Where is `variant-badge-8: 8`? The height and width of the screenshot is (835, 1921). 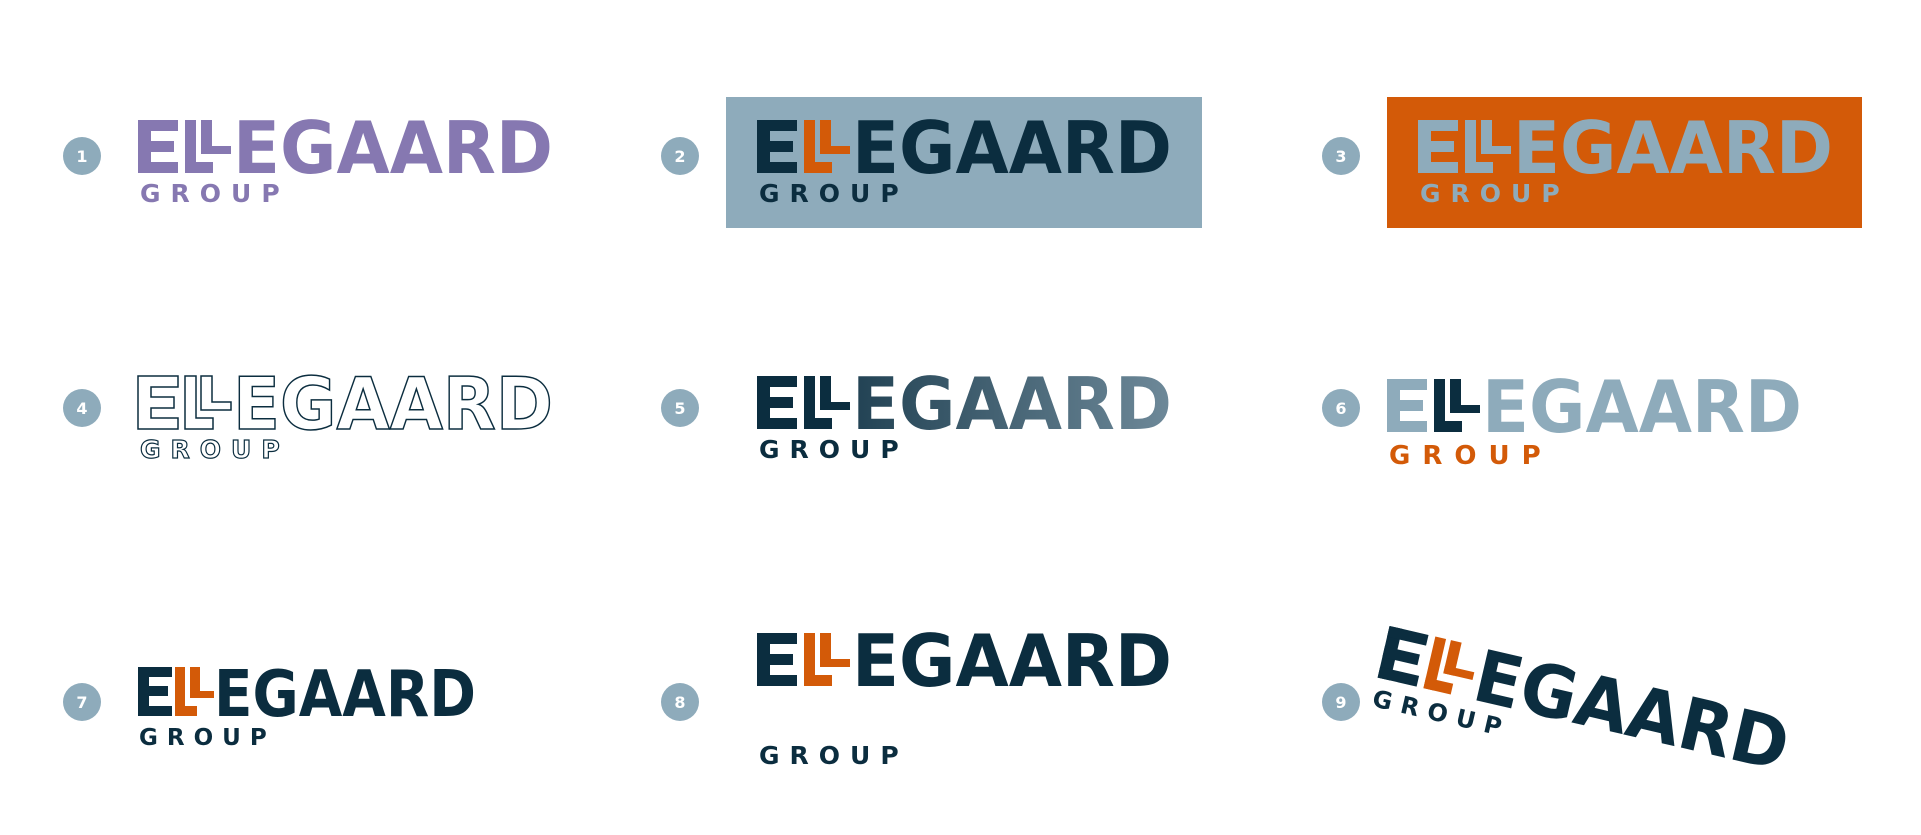
variant-badge-8: 8 is located at coordinates (680, 702).